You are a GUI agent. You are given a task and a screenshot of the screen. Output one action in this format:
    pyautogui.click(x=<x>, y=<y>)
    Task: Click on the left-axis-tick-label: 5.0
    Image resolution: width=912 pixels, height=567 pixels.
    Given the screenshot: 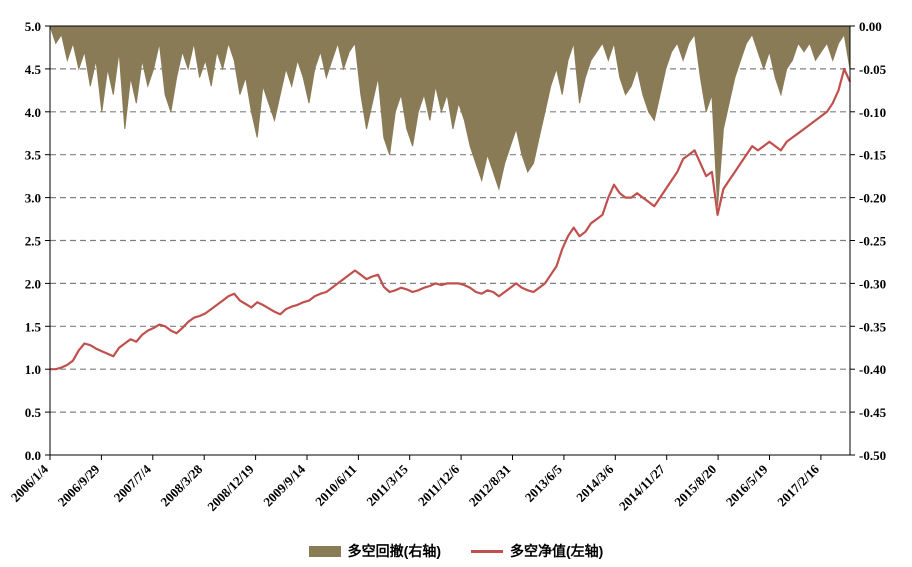 What is the action you would take?
    pyautogui.click(x=33, y=26)
    